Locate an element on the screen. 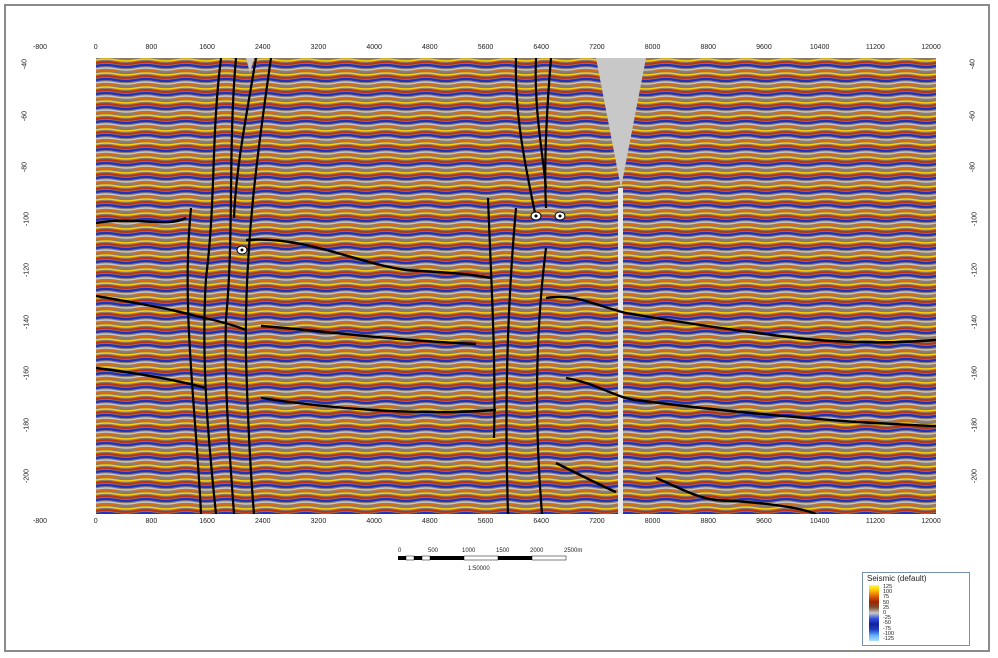 The width and height of the screenshot is (998, 658). legend-label: 25 is located at coordinates (886, 607).